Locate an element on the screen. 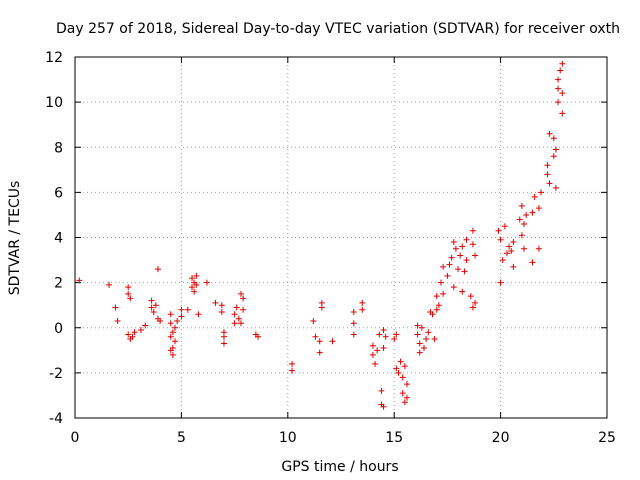  y-tick-label: -2 is located at coordinates (56, 374).